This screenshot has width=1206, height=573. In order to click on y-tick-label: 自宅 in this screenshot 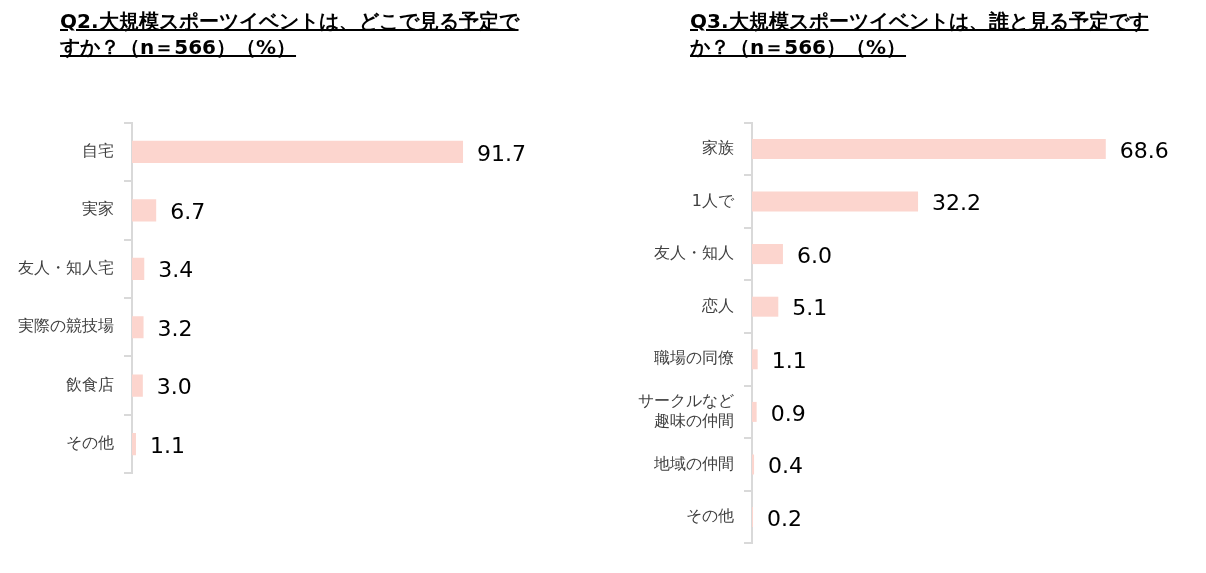, I will do `click(98, 150)`.